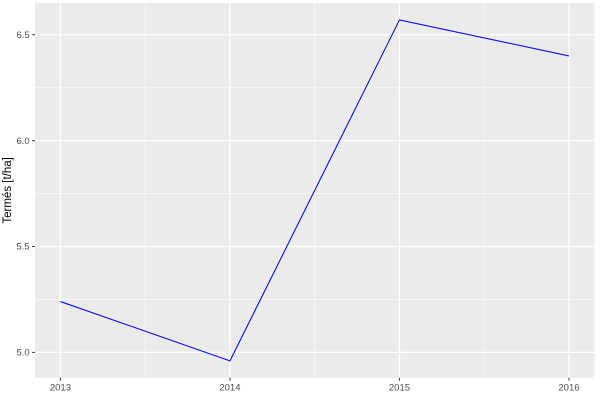 This screenshot has width=600, height=400. I want to click on y-tick-label: 6.0, so click(22, 141).